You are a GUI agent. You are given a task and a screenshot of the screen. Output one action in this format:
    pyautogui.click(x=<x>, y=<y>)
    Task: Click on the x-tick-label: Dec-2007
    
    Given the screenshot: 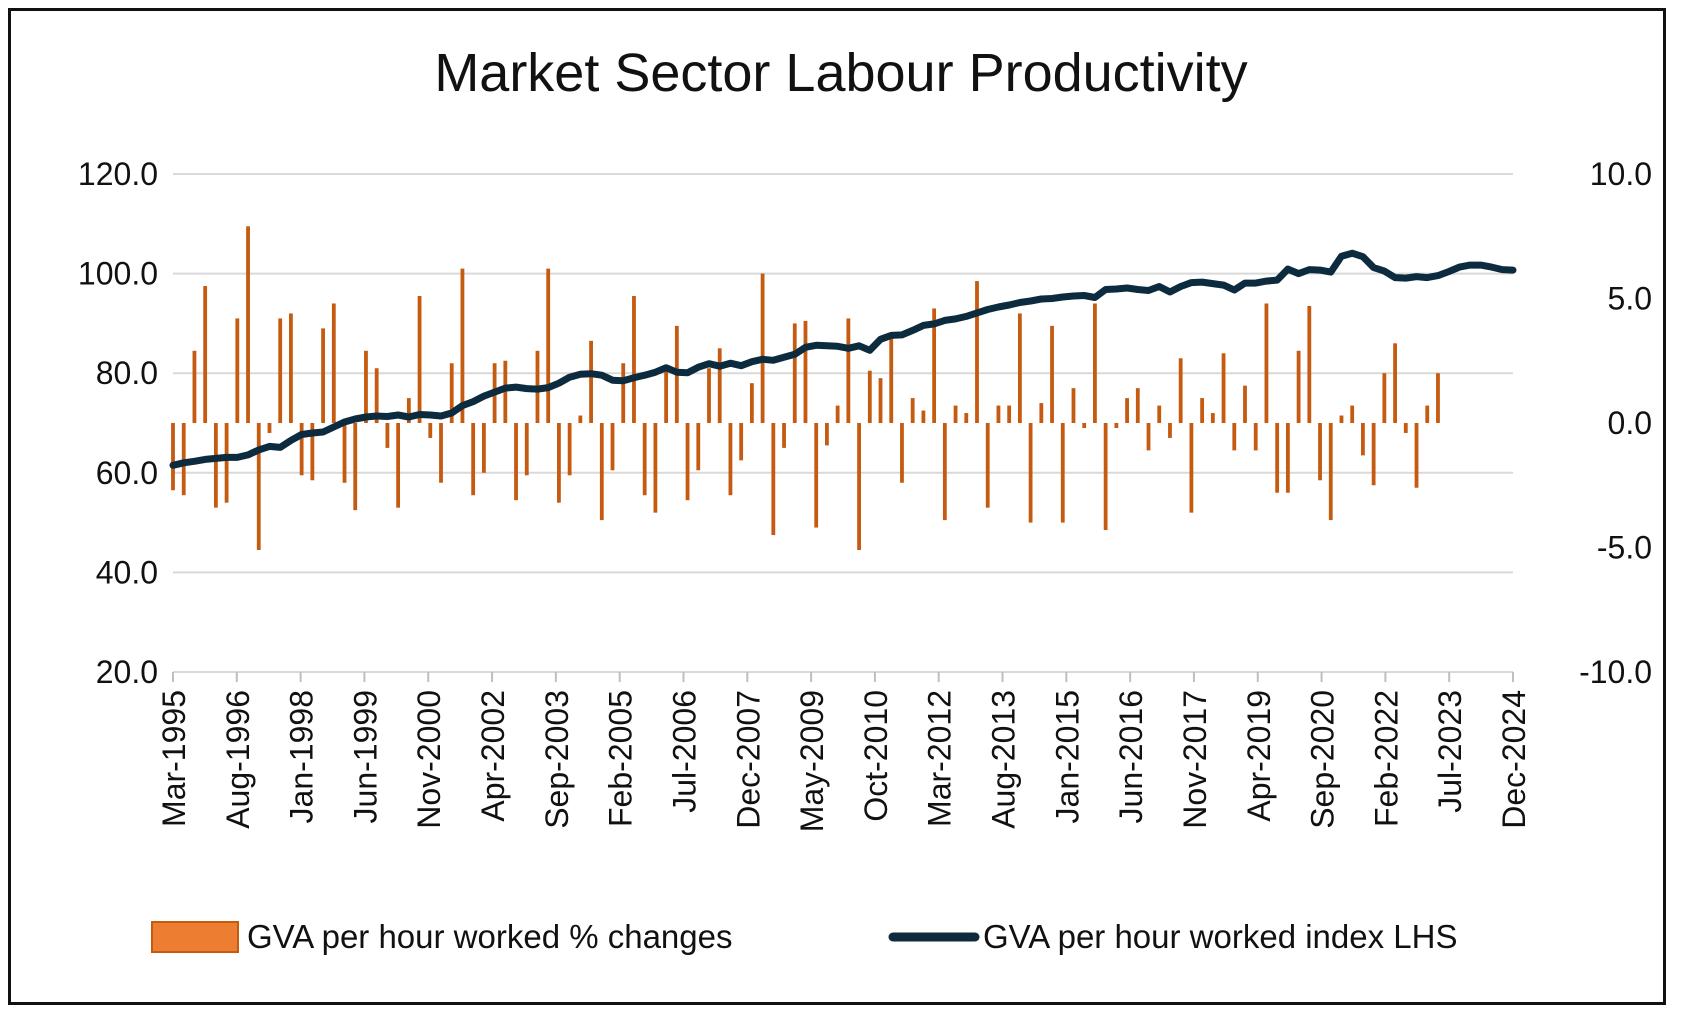 What is the action you would take?
    pyautogui.click(x=748, y=759)
    